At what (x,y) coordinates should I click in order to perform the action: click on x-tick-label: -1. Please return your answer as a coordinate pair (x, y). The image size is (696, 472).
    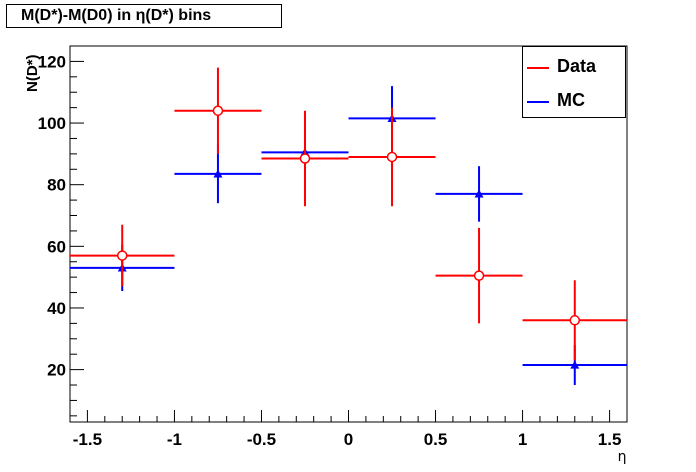
    Looking at the image, I should click on (174, 439).